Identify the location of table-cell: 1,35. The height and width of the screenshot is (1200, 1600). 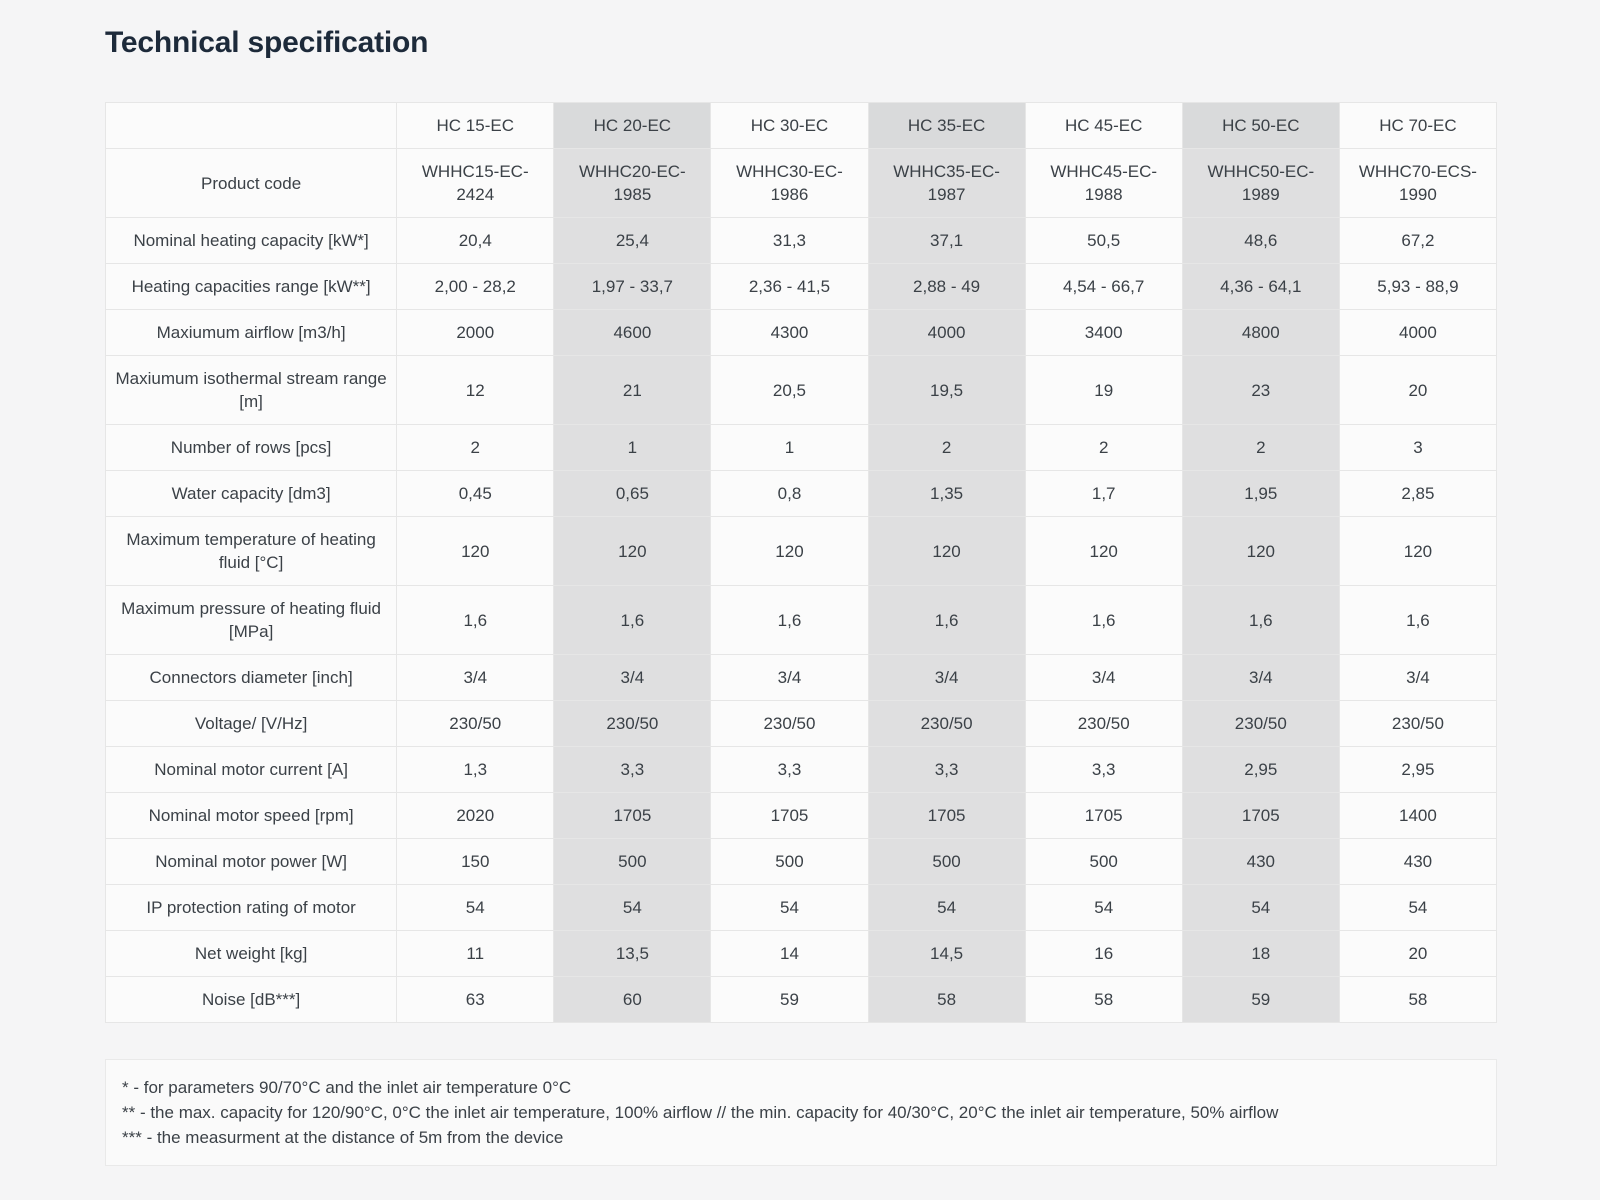
(946, 493).